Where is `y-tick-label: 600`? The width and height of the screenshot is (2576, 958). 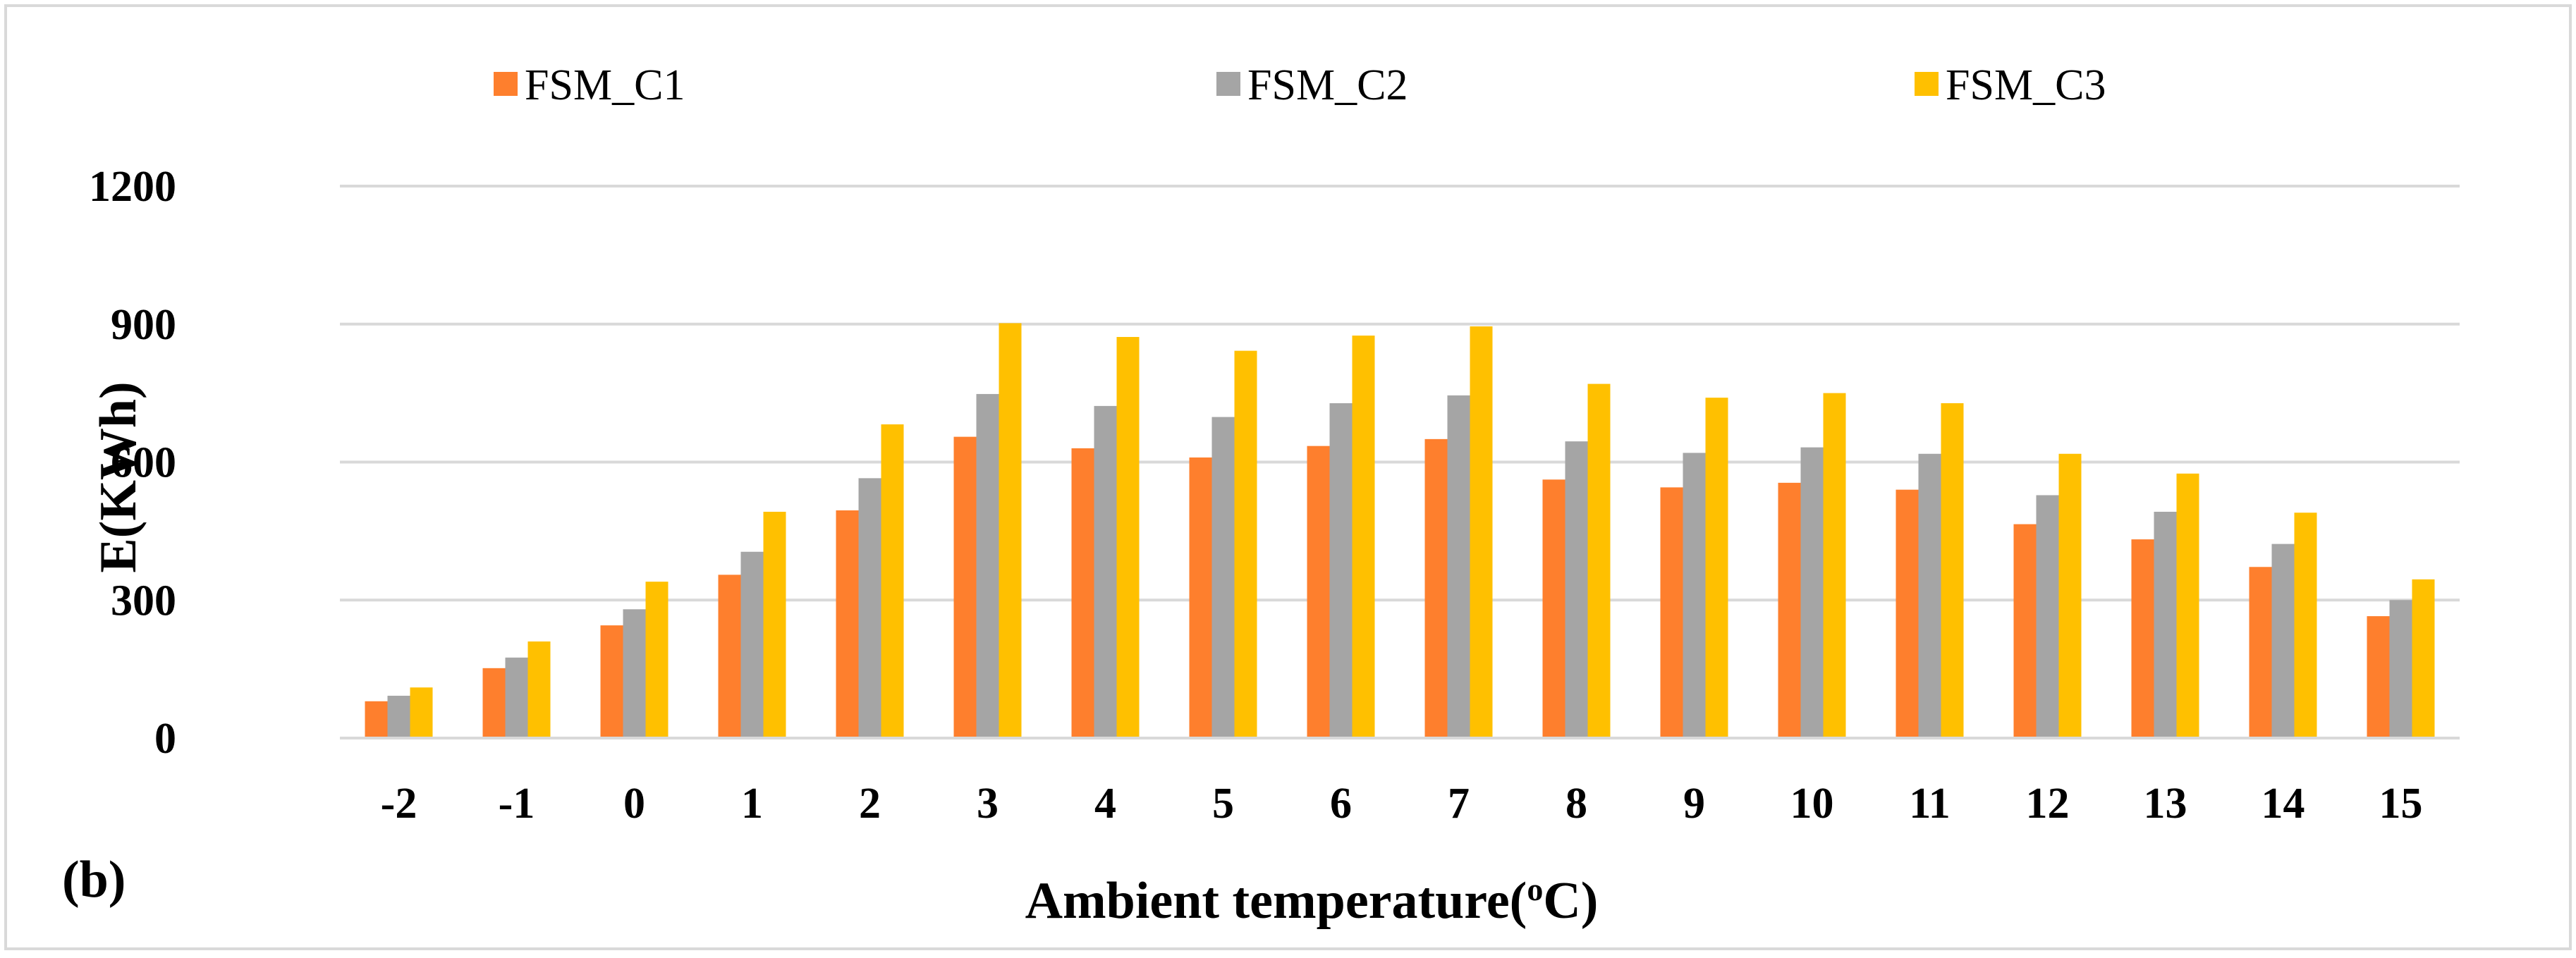
y-tick-label: 600 is located at coordinates (144, 463).